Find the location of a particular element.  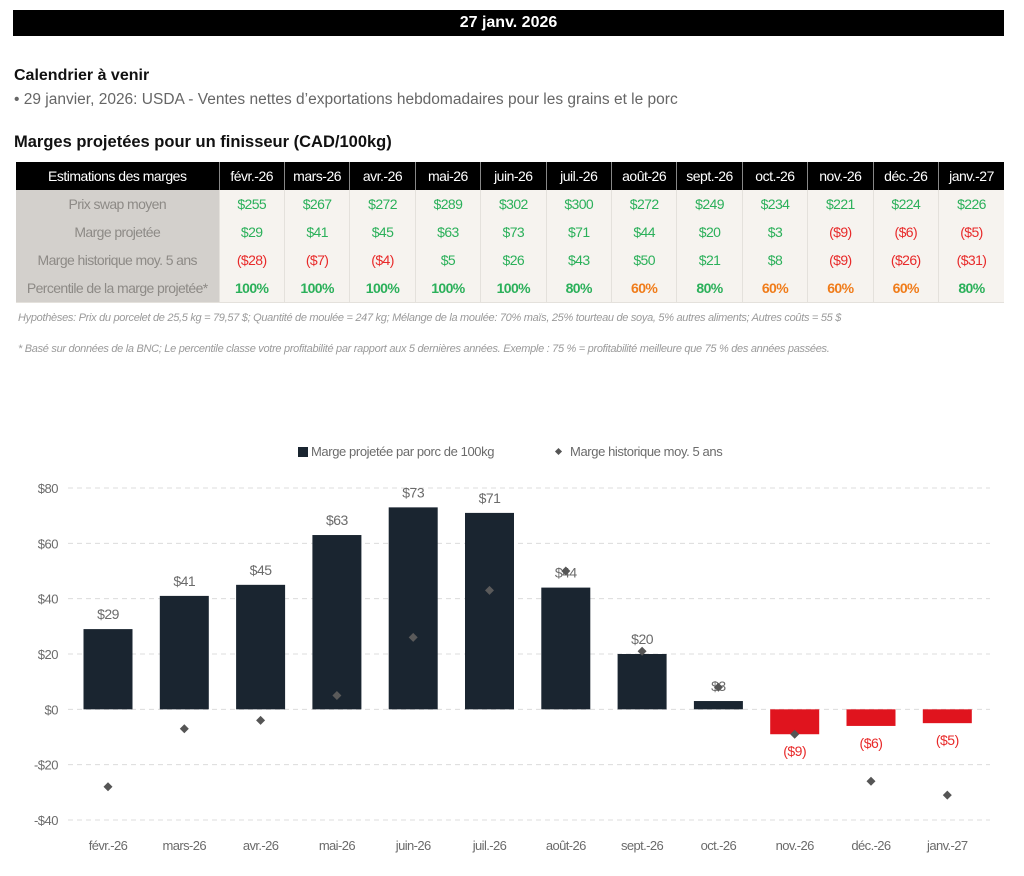

table-cell: $234 is located at coordinates (774, 204).